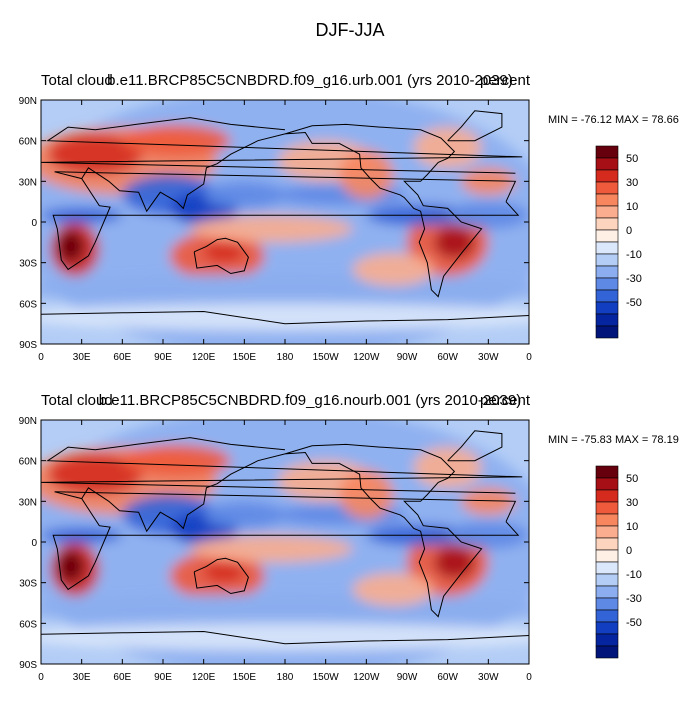 The height and width of the screenshot is (712, 700). I want to click on lat-tick-label: 90S, so click(28, 665).